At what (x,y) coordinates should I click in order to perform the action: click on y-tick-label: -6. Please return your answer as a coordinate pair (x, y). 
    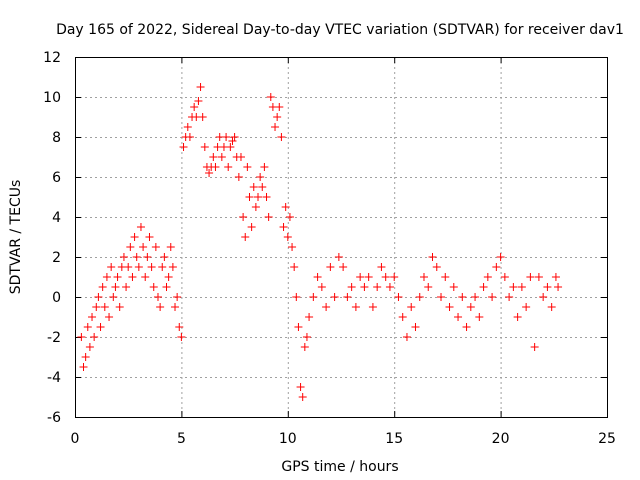
    Looking at the image, I should click on (54, 418).